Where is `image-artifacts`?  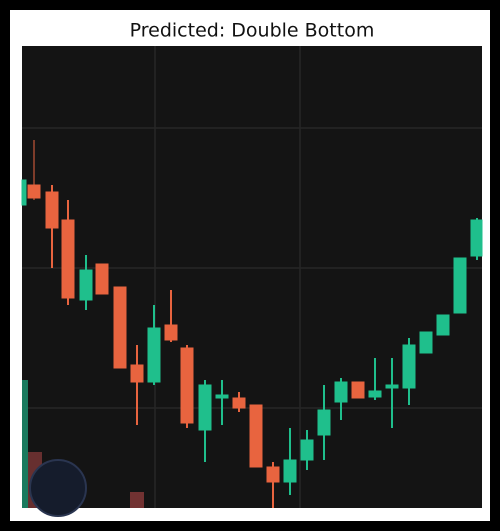
image-artifacts is located at coordinates (83, 448).